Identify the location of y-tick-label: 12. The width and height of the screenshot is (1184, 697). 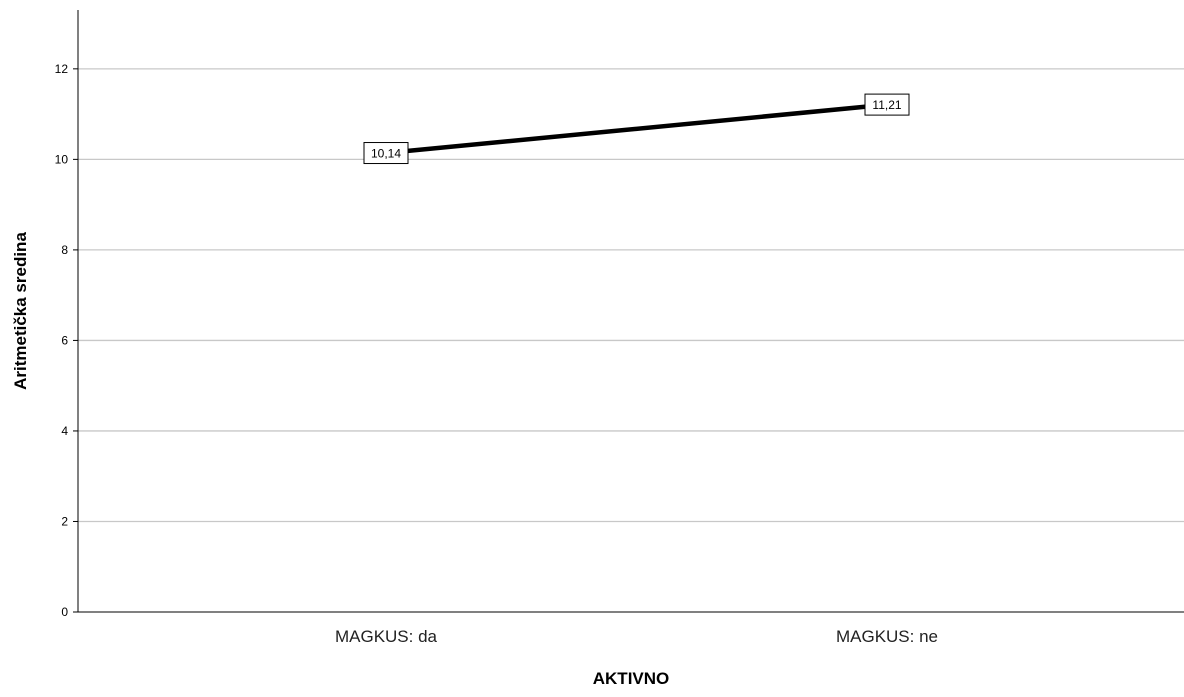
(62, 69).